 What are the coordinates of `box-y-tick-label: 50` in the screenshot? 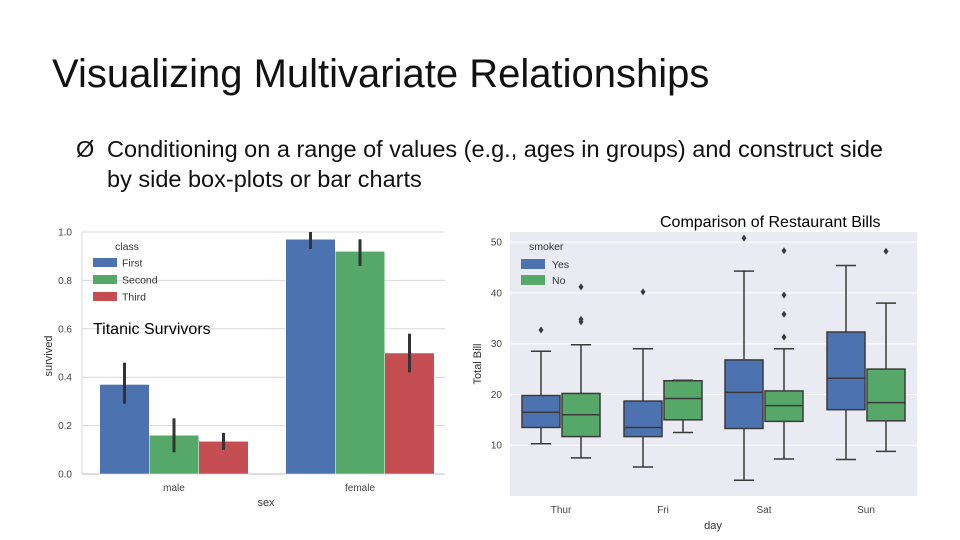 It's located at (497, 243).